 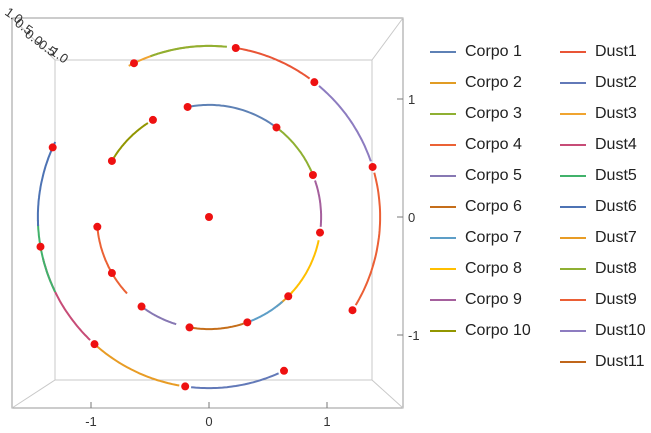 I want to click on legend-label: Dust1, so click(x=616, y=51).